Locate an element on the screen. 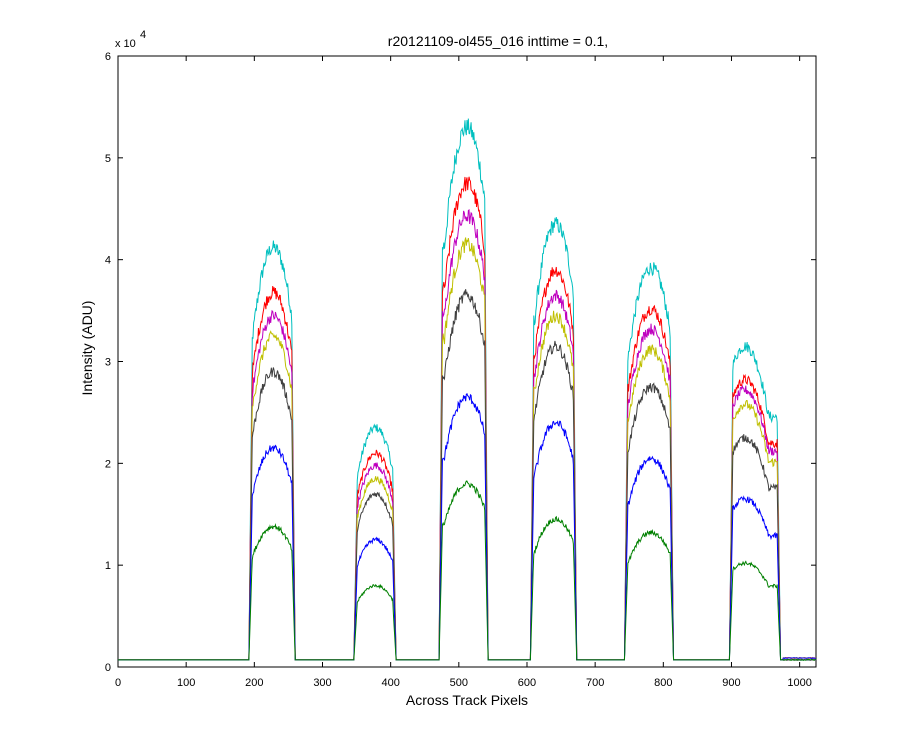 The height and width of the screenshot is (750, 900). y-tick-label: 5 is located at coordinates (108, 159).